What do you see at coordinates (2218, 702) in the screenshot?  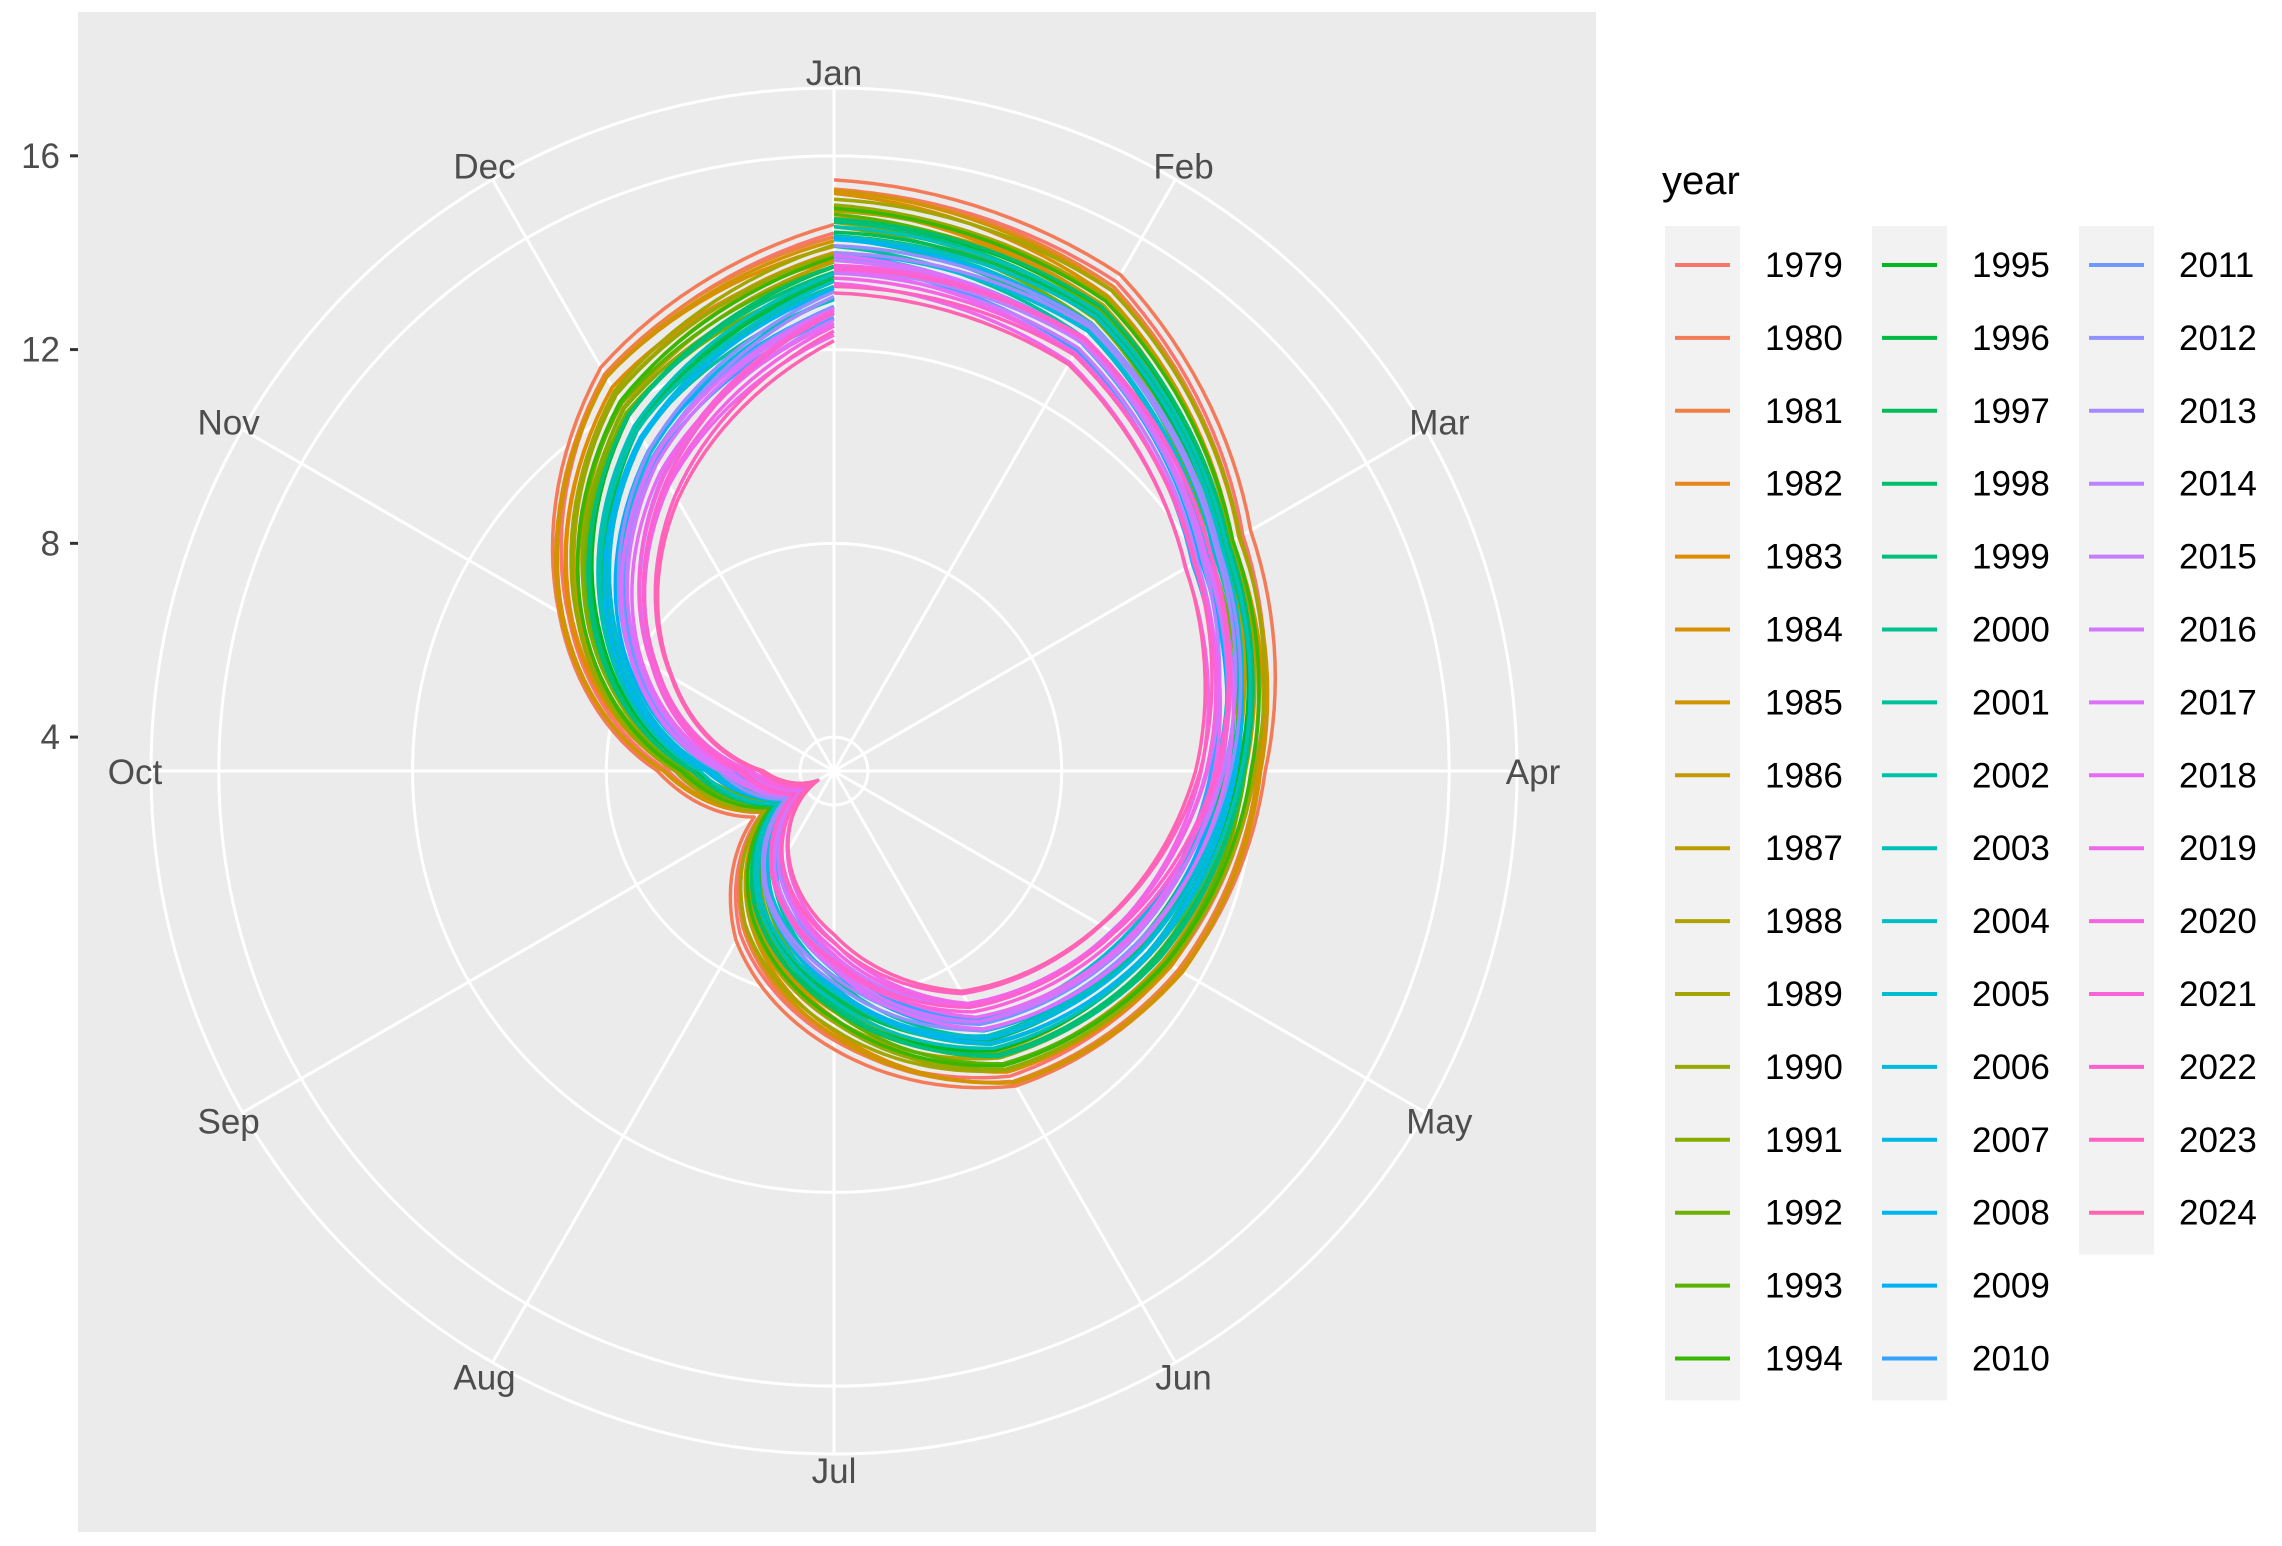 I see `legend-label: 2017` at bounding box center [2218, 702].